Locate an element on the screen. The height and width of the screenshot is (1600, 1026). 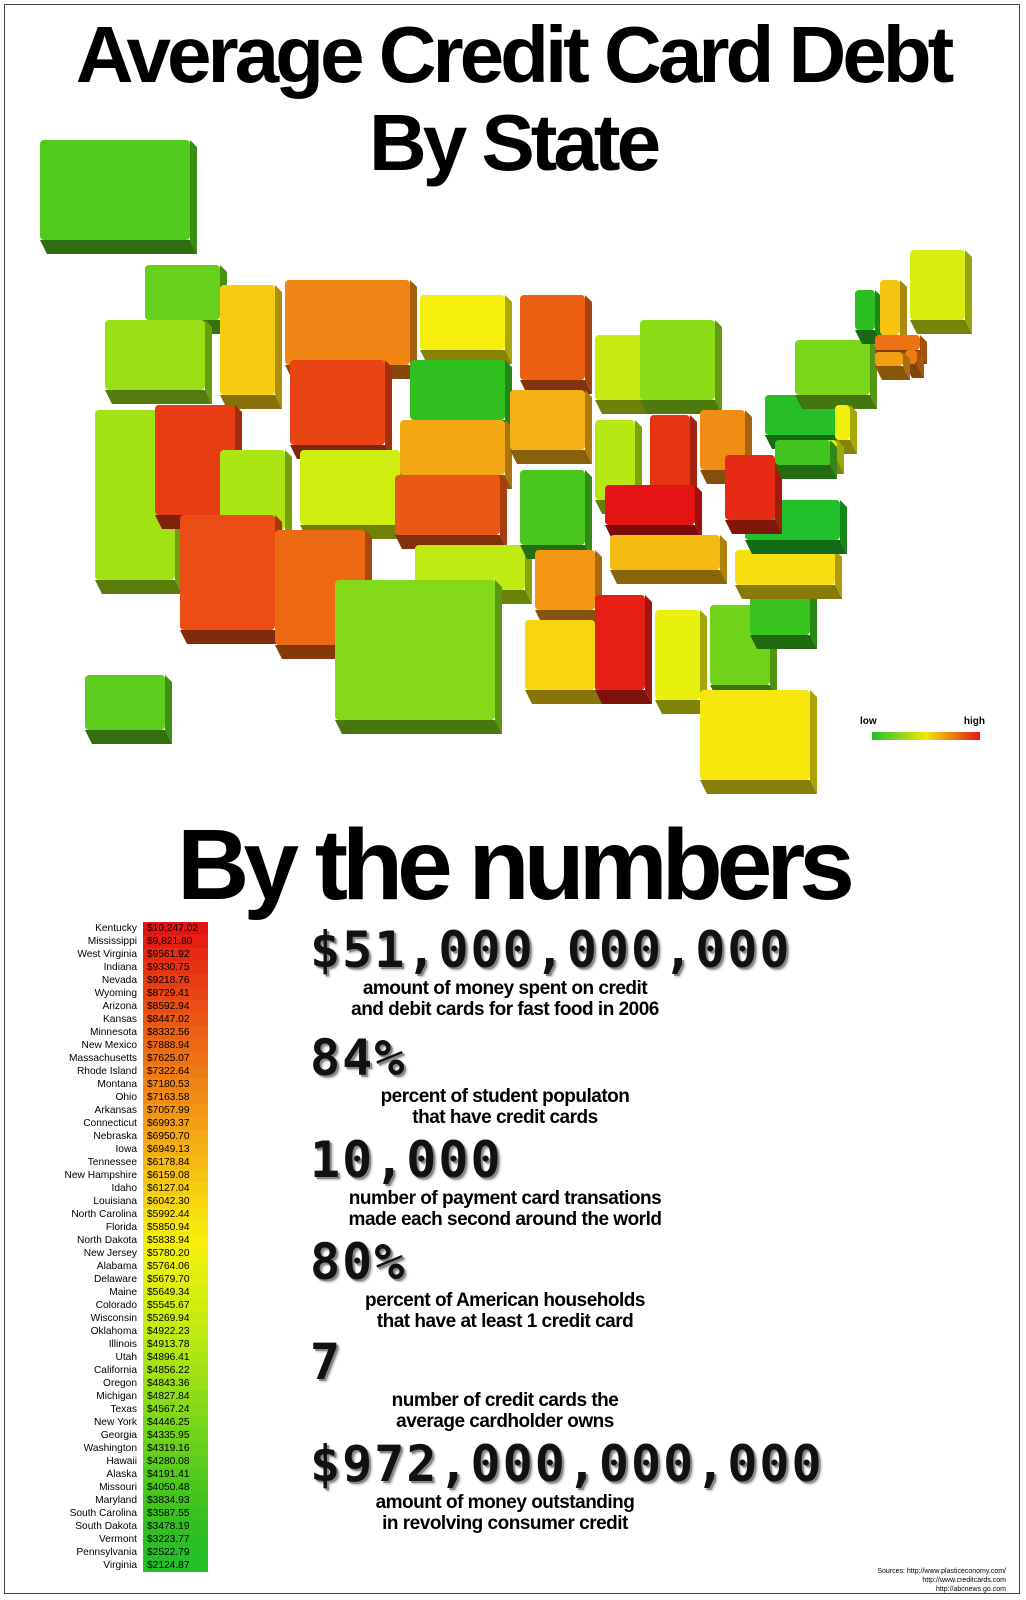
ranking-state: Arkansas is located at coordinates (115, 1110).